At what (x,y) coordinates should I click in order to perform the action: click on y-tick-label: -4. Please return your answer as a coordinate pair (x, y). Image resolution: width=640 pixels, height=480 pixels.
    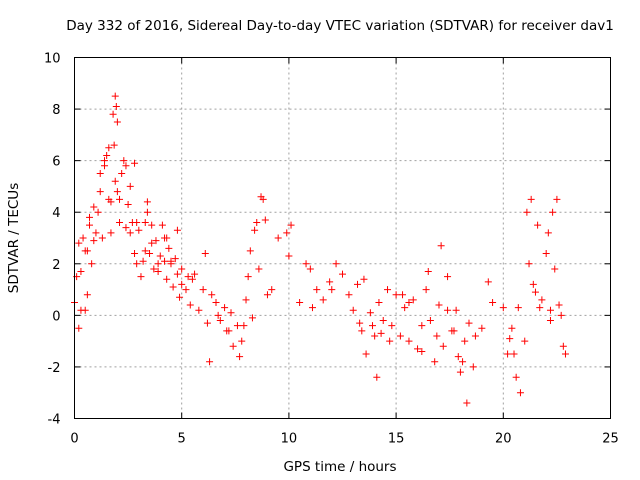
    Looking at the image, I should click on (54, 420).